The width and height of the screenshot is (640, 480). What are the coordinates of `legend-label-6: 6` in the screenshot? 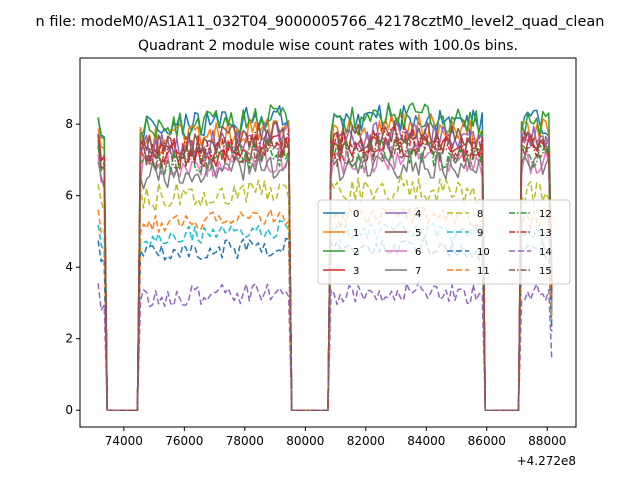 It's located at (418, 252).